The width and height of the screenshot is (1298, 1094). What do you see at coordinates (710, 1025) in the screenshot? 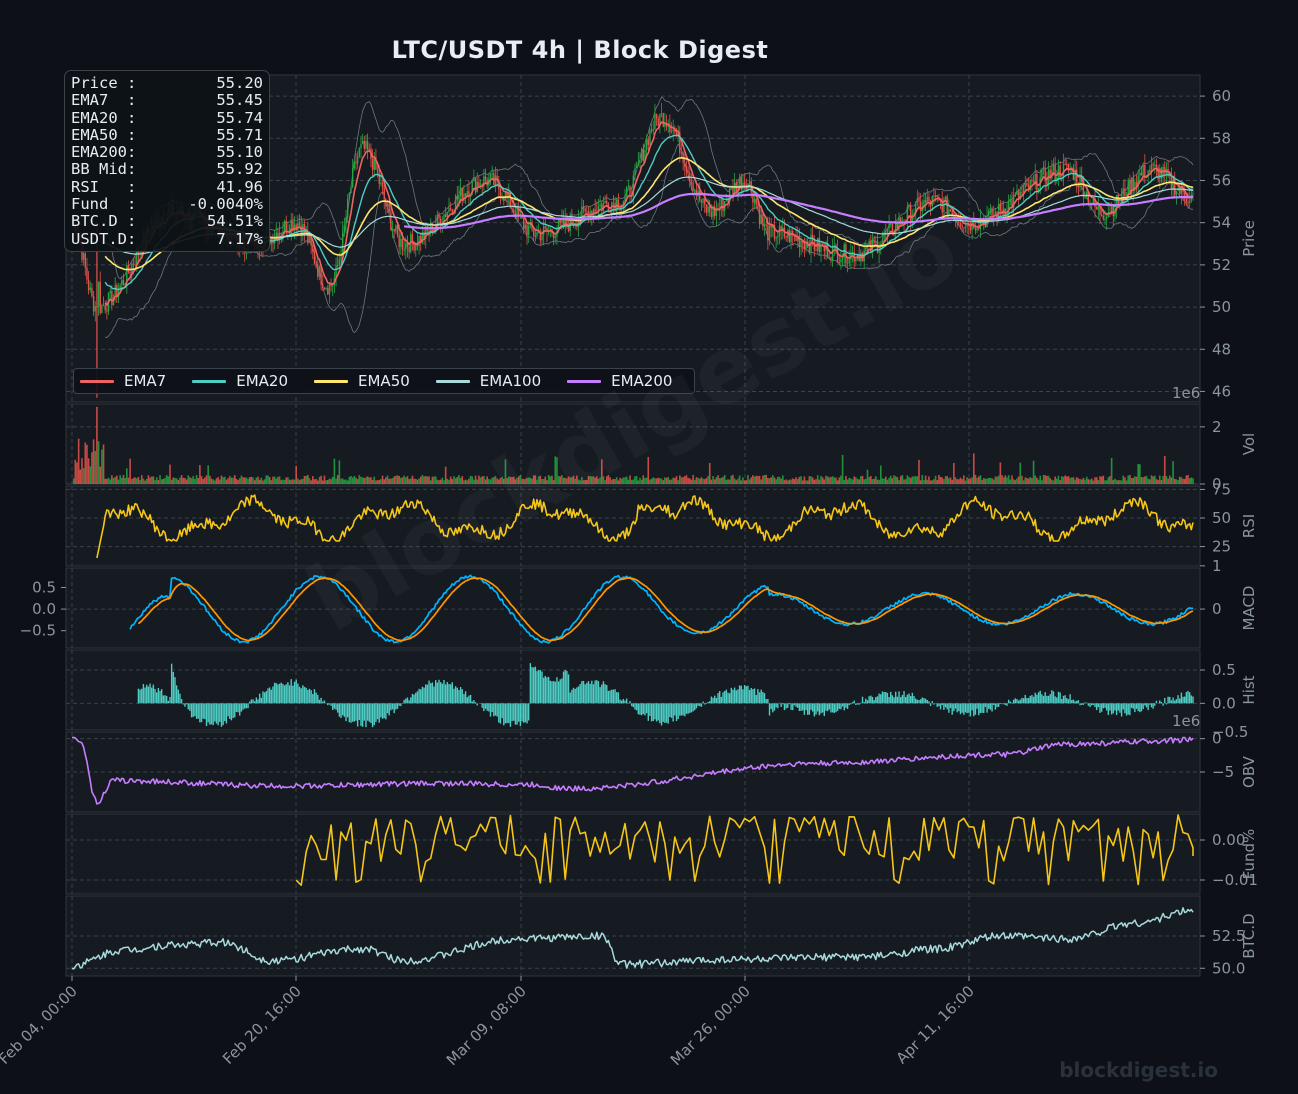
I see `x-tick-label: Mar 26, 00:00` at bounding box center [710, 1025].